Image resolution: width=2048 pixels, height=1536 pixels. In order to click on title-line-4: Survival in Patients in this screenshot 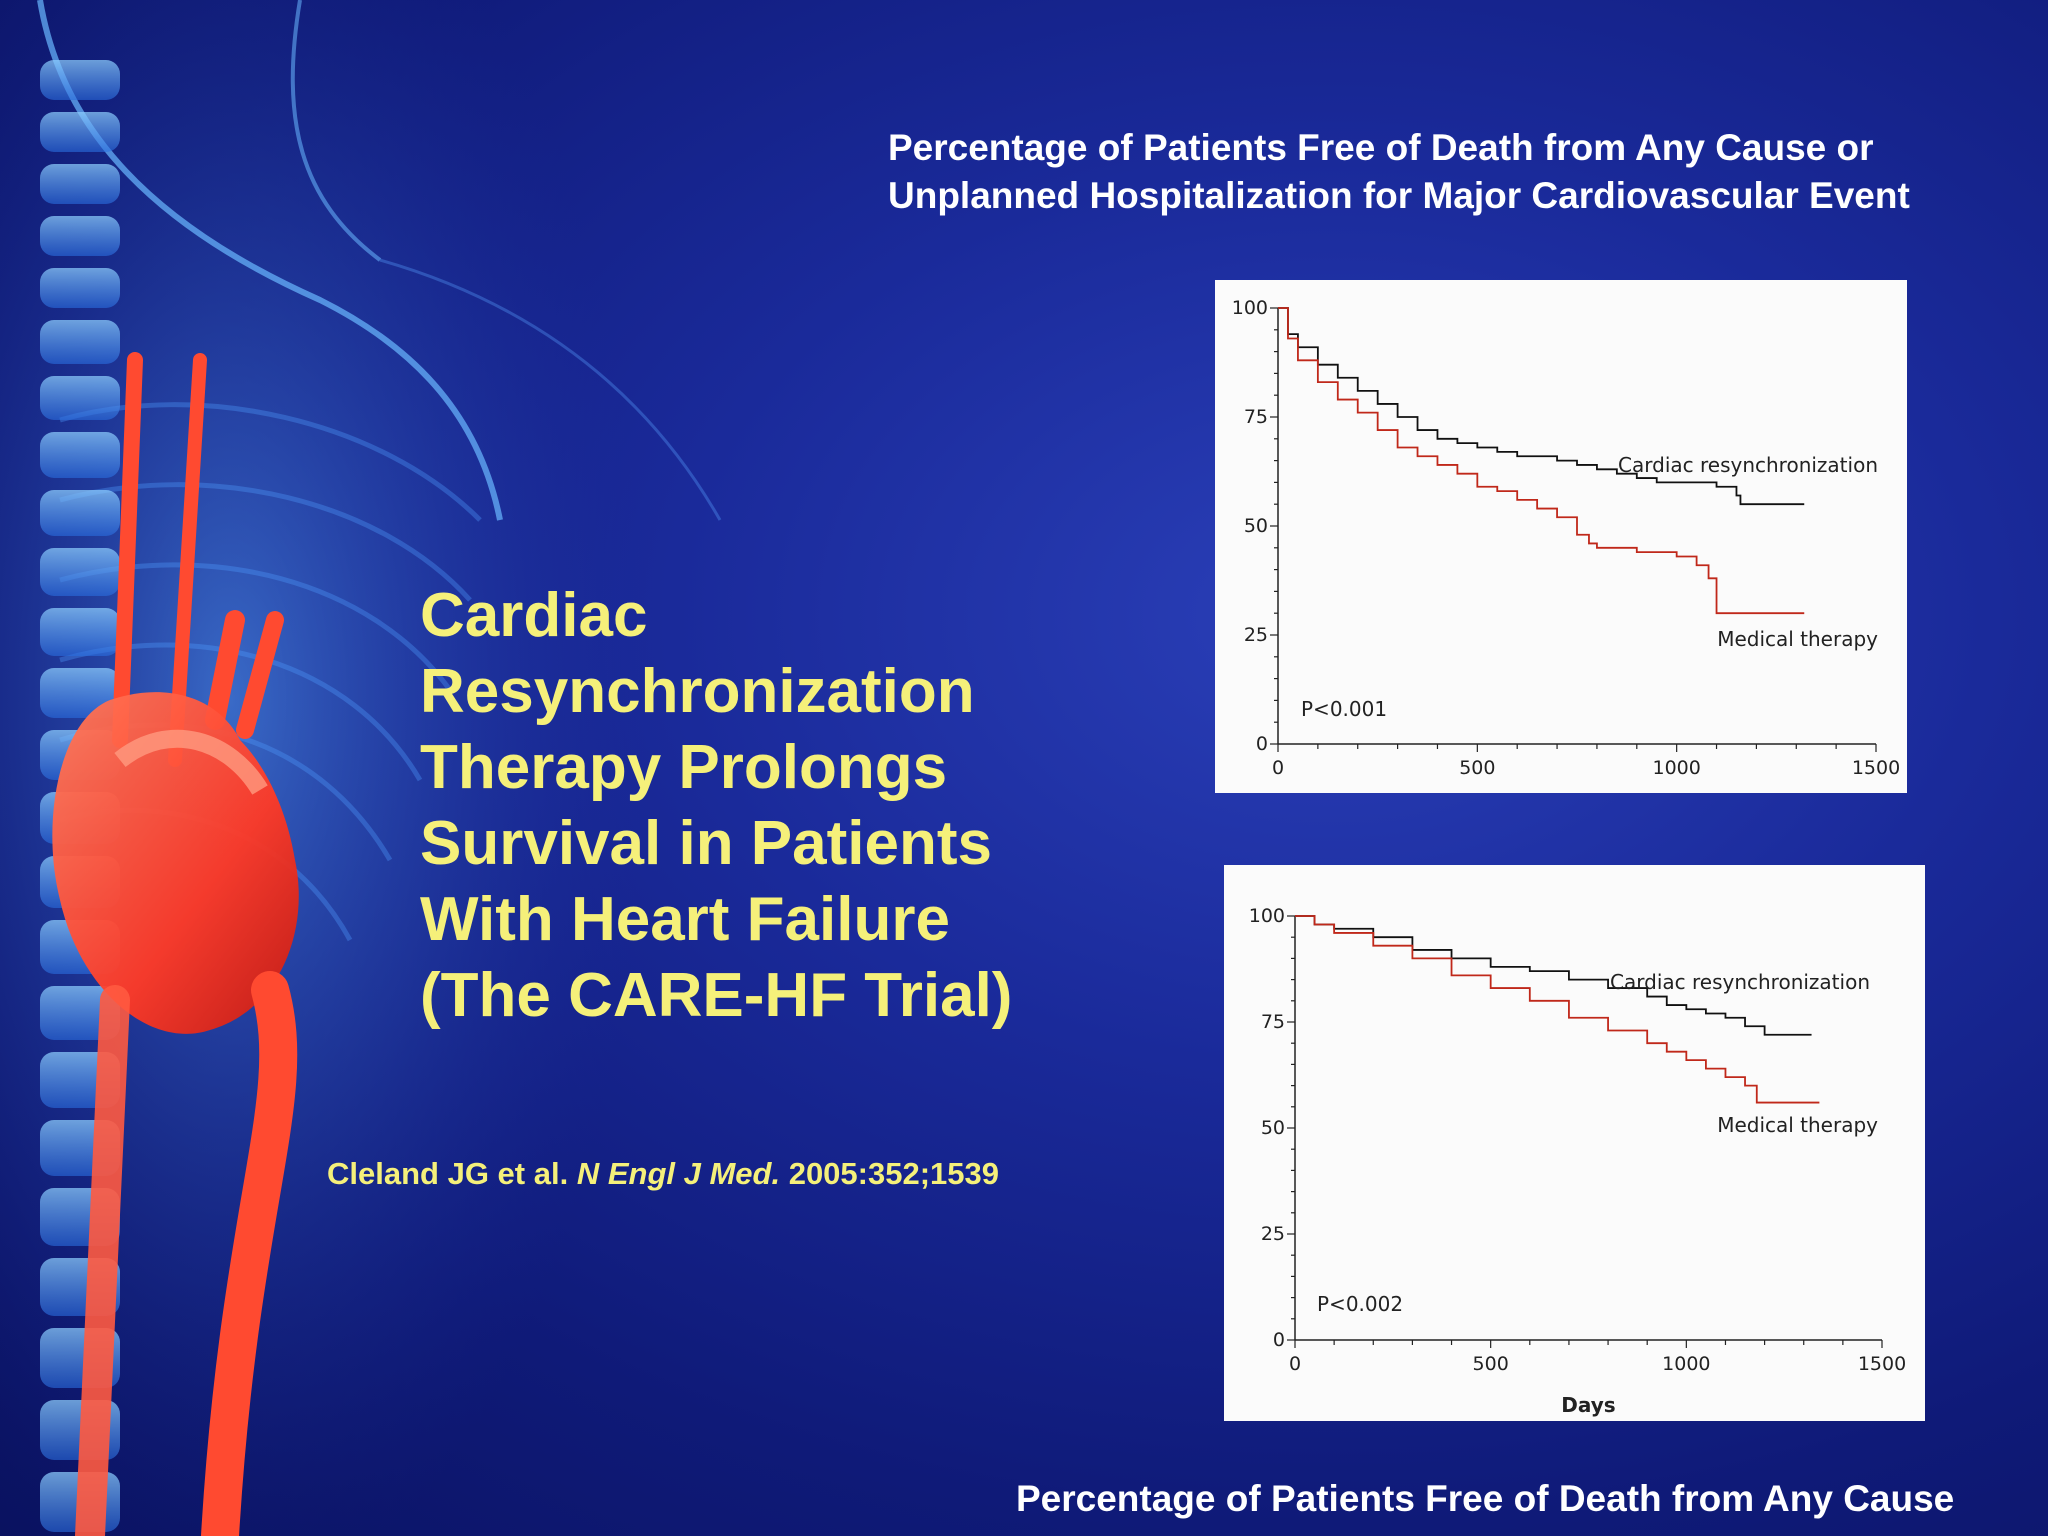, I will do `click(706, 843)`.